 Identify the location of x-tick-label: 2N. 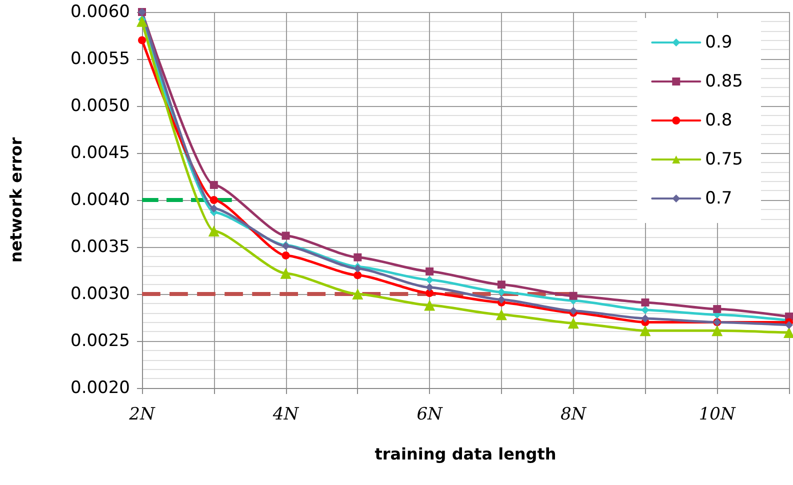
(142, 414).